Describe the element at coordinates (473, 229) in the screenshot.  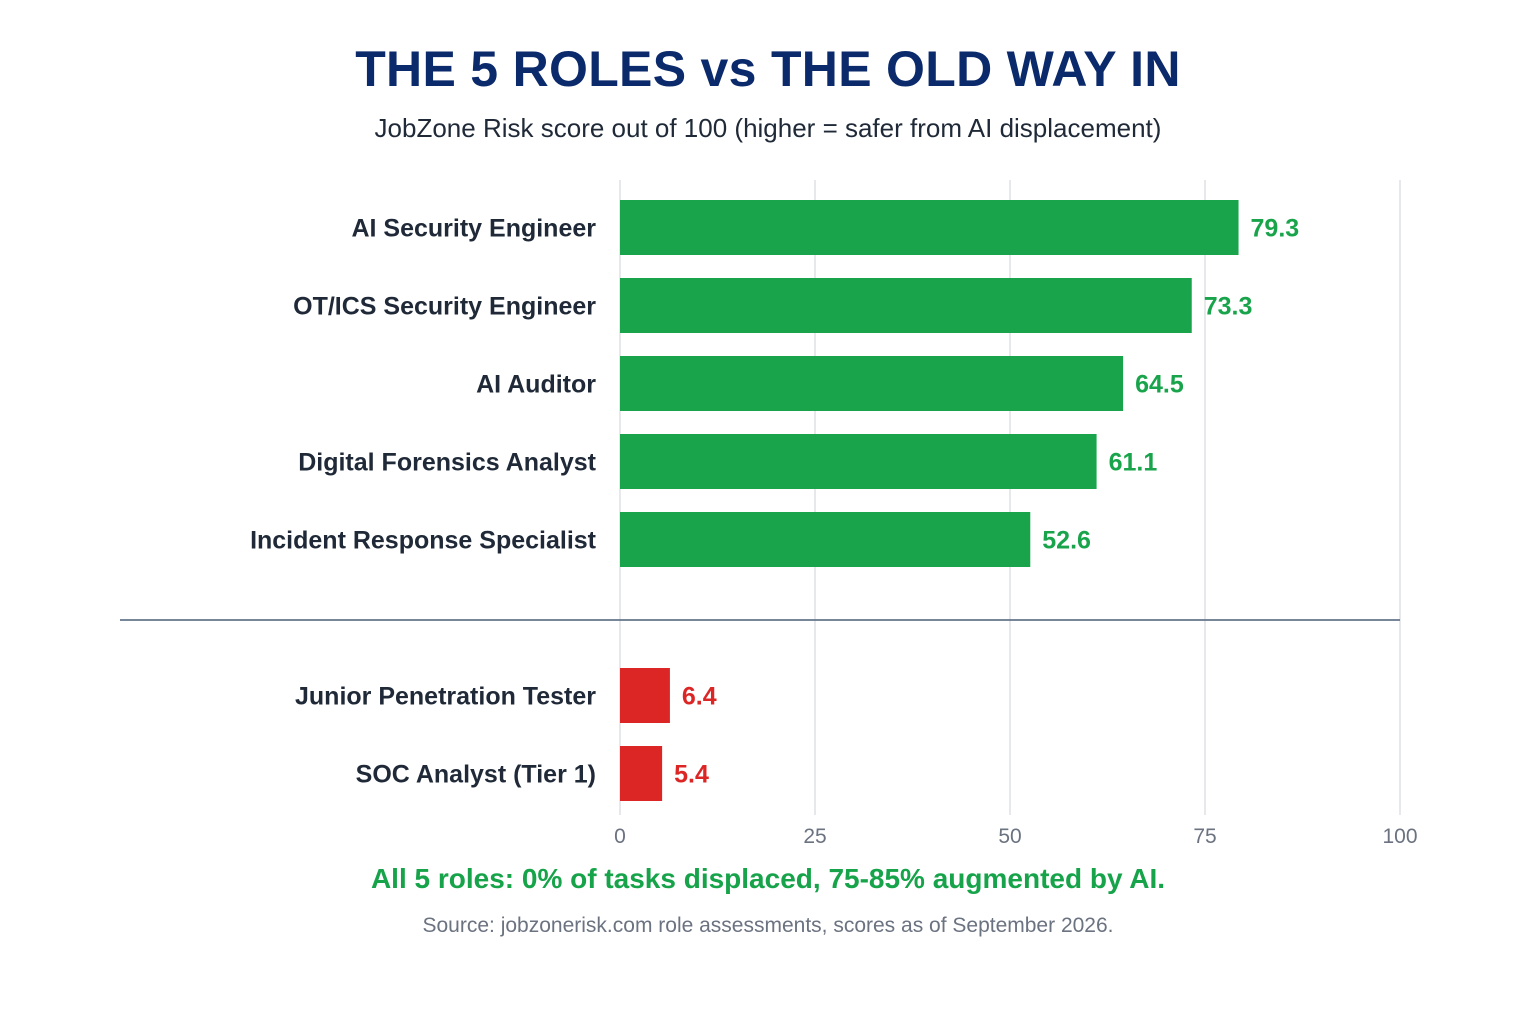
I see `category-label: AI Security Engineer` at that location.